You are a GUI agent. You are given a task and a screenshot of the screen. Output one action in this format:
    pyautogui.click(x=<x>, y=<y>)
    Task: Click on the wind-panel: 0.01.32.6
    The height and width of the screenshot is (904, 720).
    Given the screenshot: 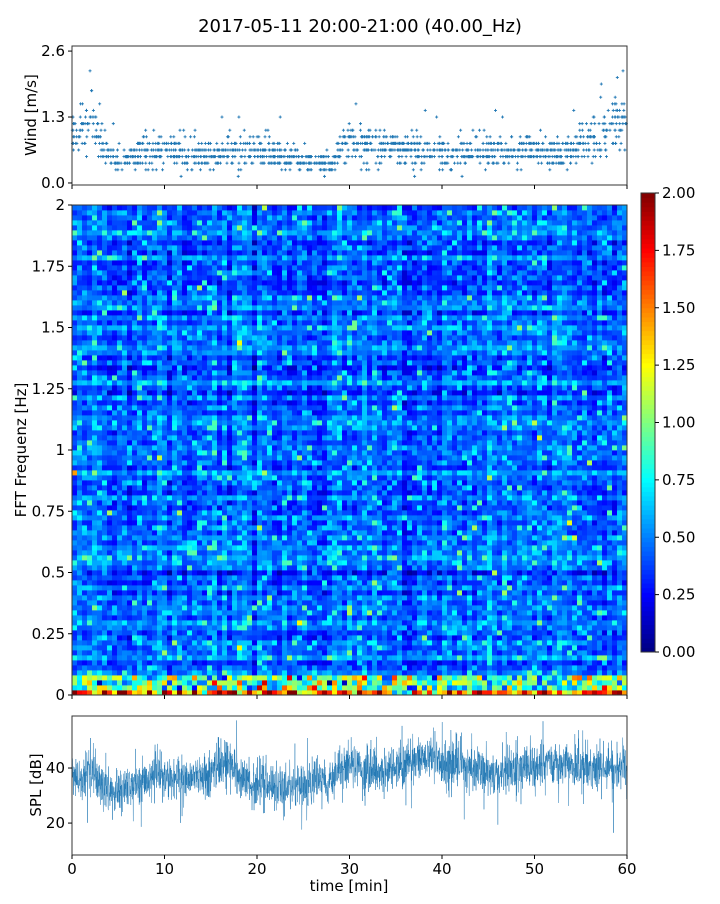 What is the action you would take?
    pyautogui.click(x=334, y=117)
    